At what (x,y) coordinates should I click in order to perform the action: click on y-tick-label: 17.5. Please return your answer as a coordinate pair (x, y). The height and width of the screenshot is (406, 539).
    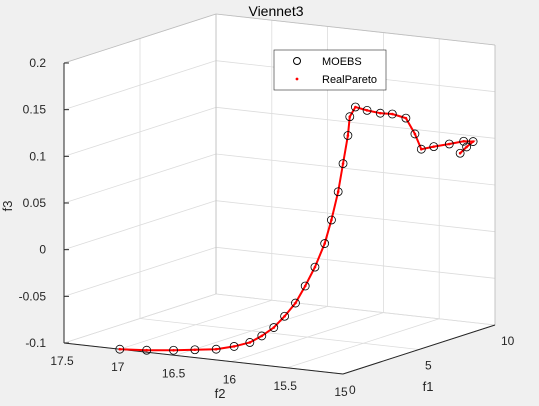
    Looking at the image, I should click on (62, 361).